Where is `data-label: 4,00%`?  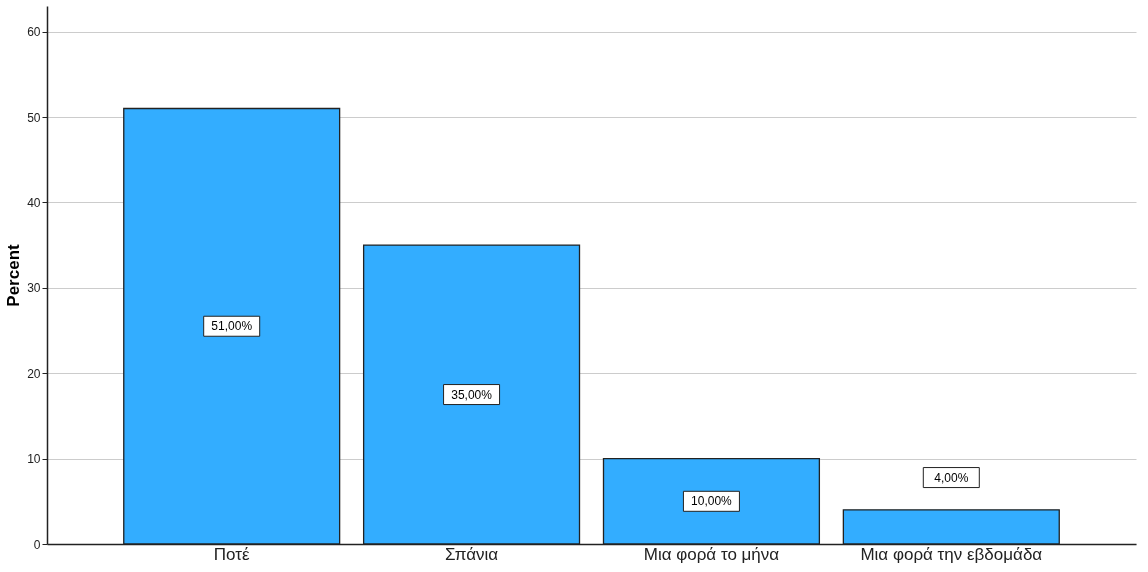
data-label: 4,00% is located at coordinates (951, 477).